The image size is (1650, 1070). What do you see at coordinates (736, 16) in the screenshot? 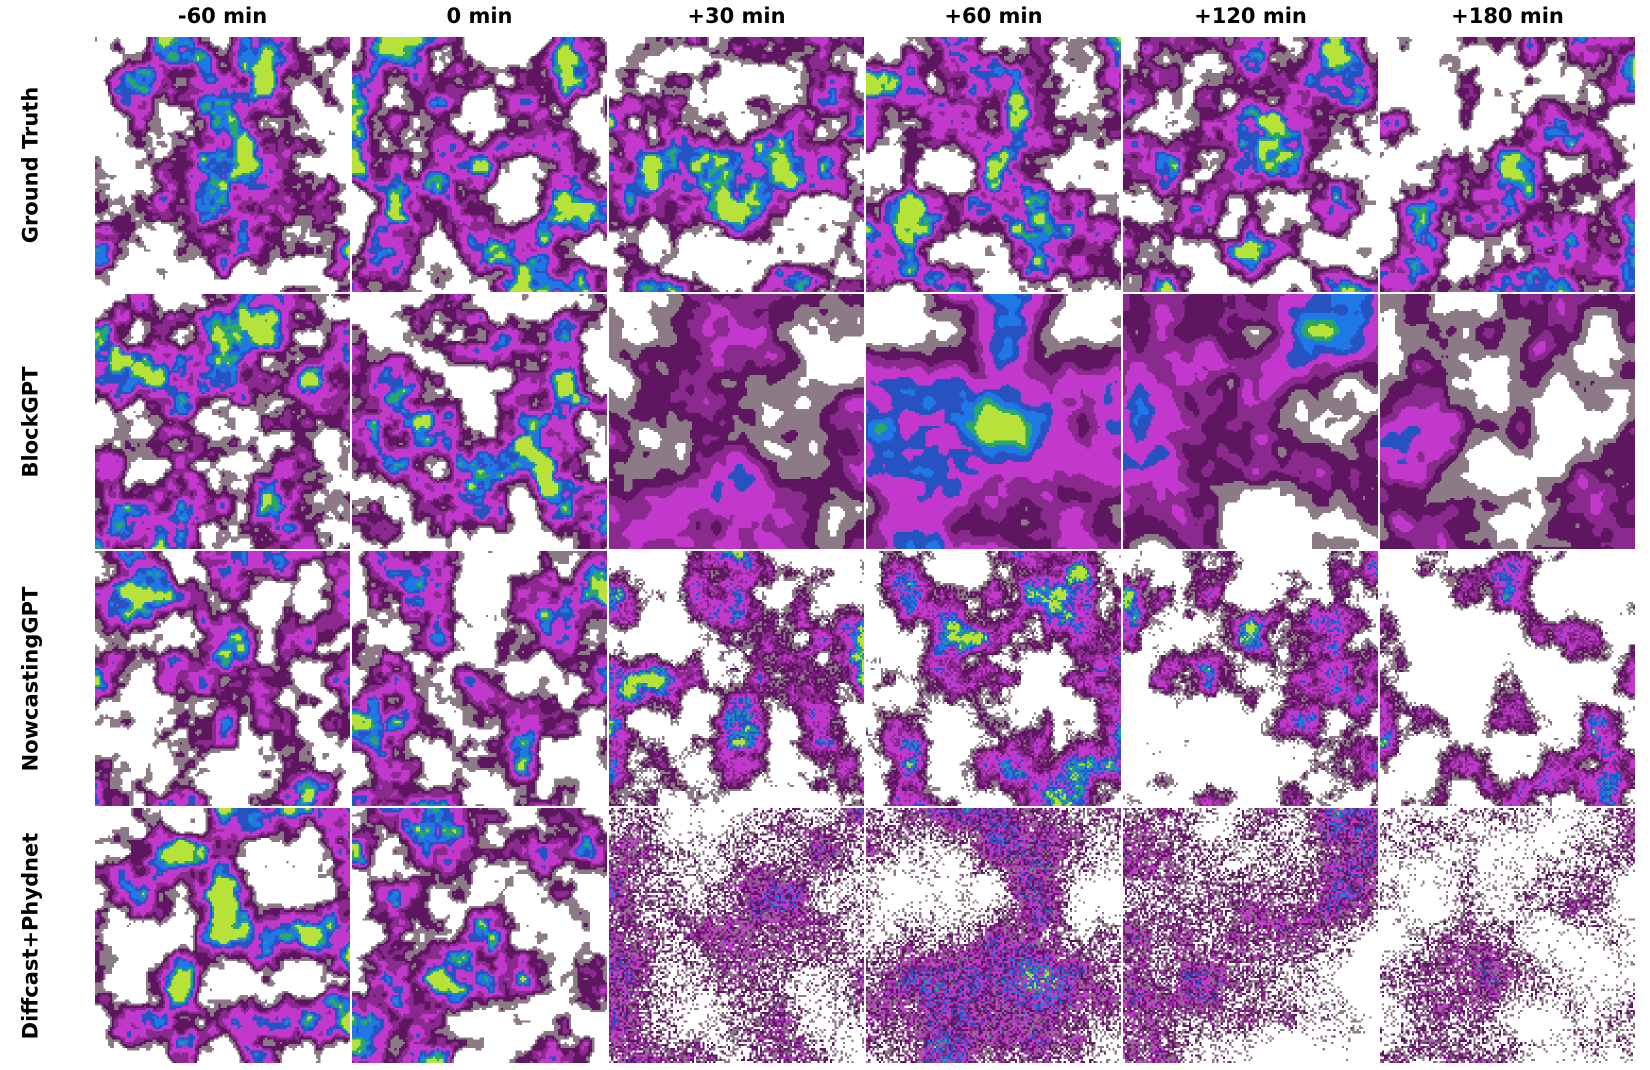
I see `column-header-3: +30 min` at bounding box center [736, 16].